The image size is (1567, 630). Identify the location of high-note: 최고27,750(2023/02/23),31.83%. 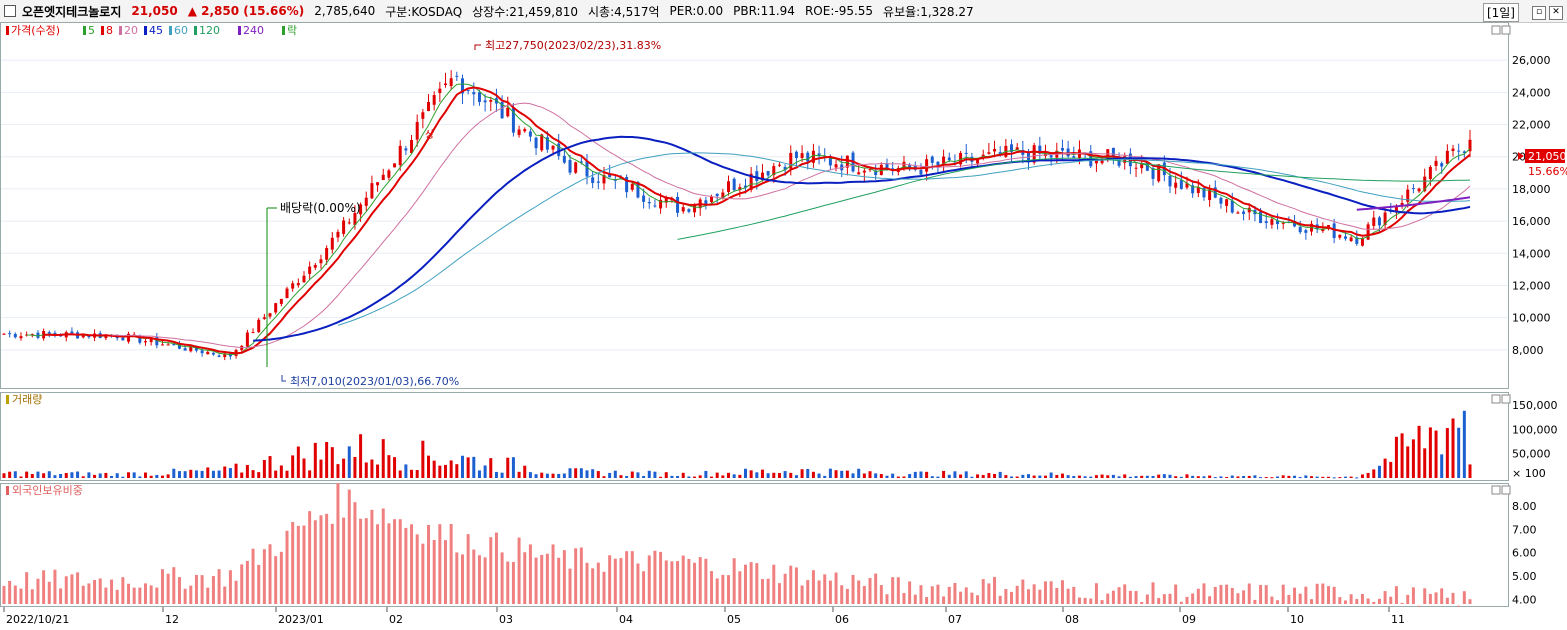
(573, 45).